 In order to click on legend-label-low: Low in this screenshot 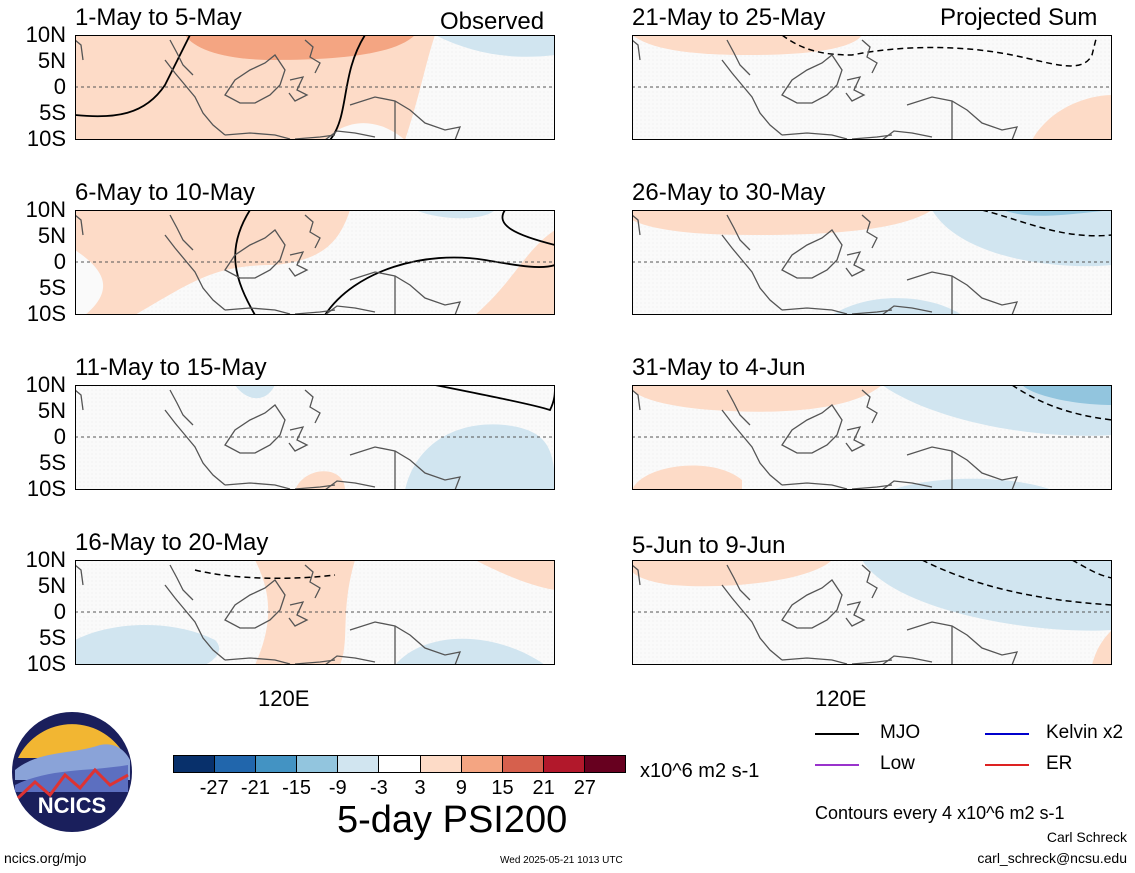, I will do `click(897, 763)`.